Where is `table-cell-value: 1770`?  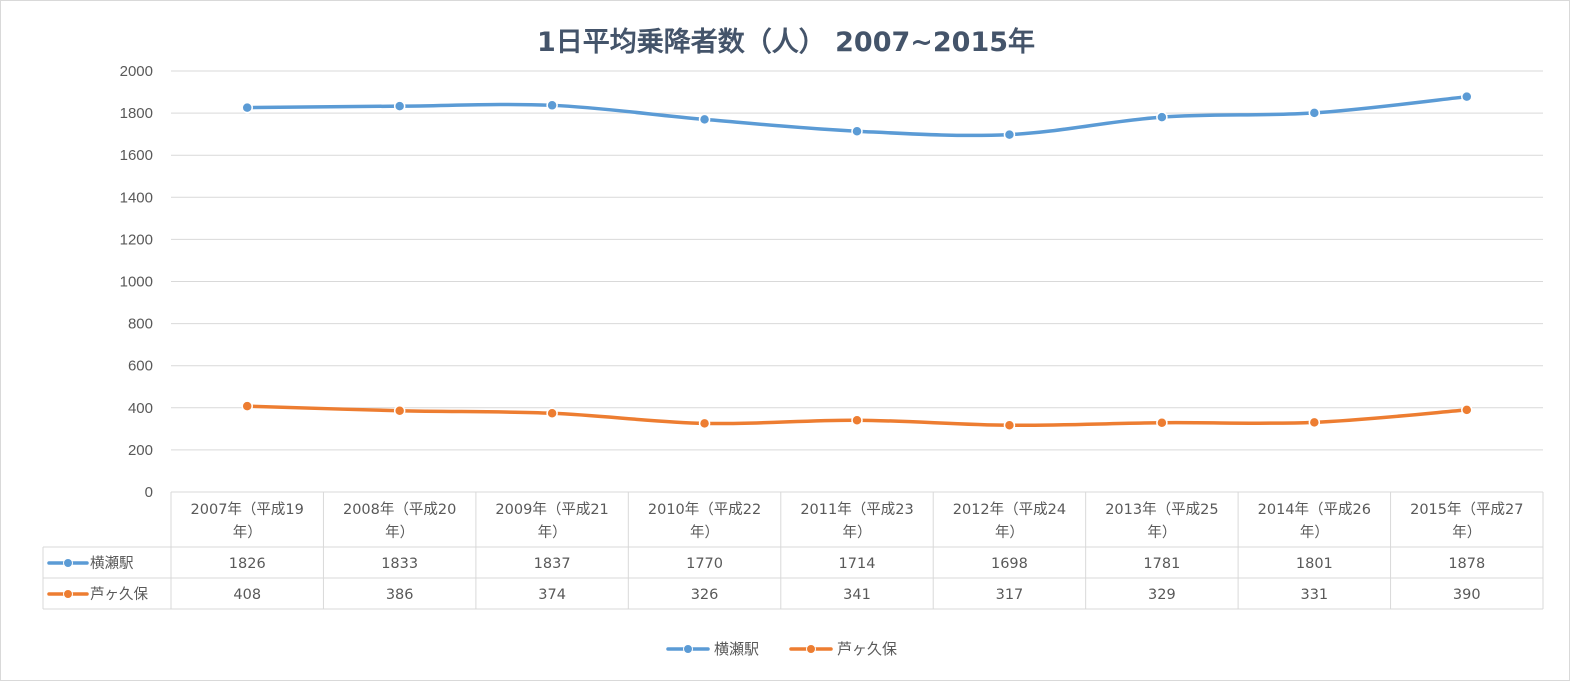 table-cell-value: 1770 is located at coordinates (704, 564).